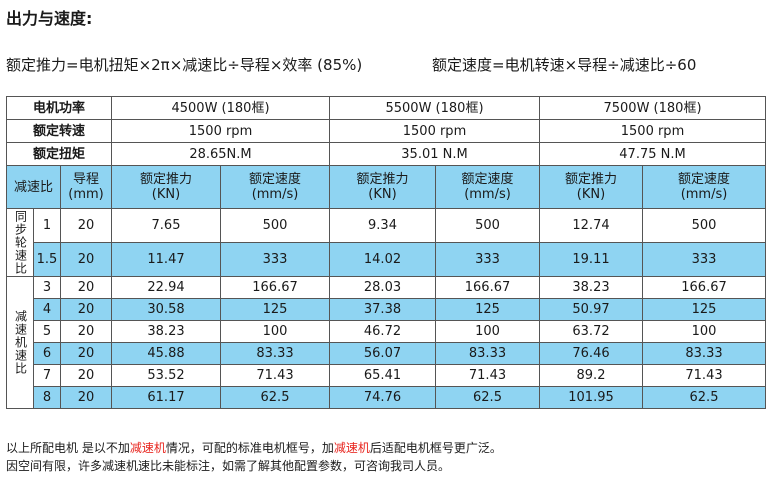 The width and height of the screenshot is (774, 478). I want to click on force-cell: 12.74, so click(591, 225).